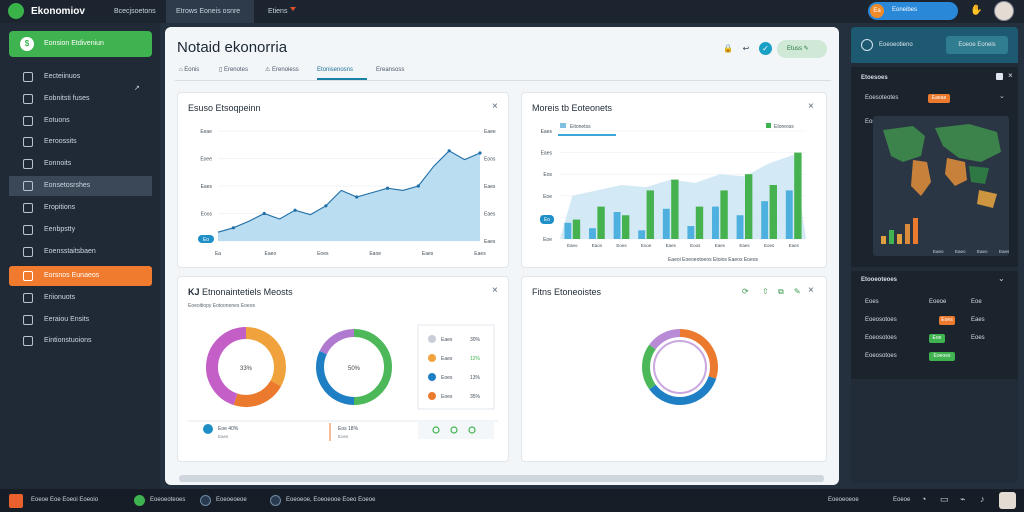 The image size is (1024, 512). I want to click on menu-item-3: Etiens, so click(278, 11).